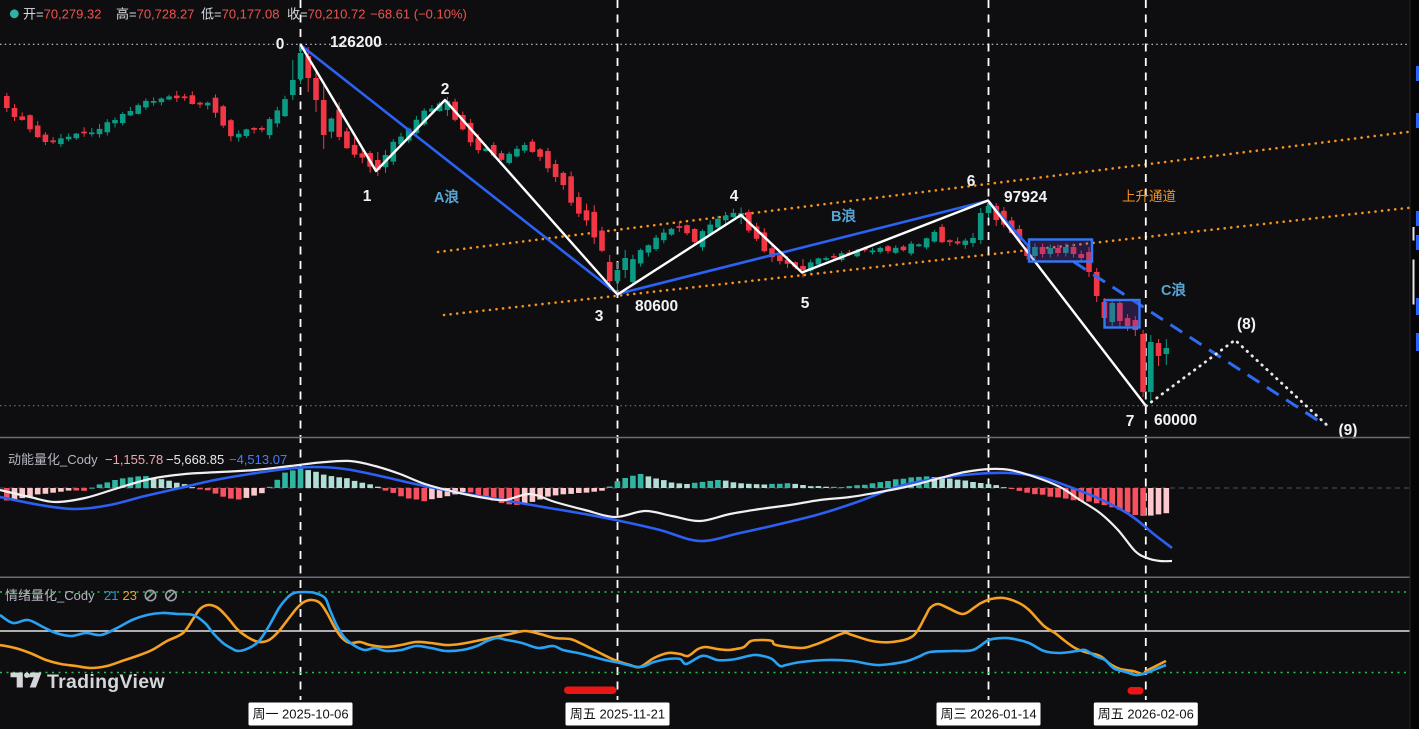  I want to click on svg-text: 4, so click(734, 196).